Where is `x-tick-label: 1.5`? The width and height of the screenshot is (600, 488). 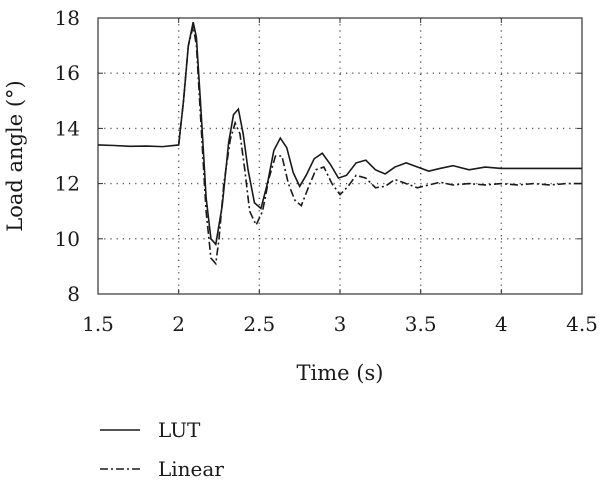
x-tick-label: 1.5 is located at coordinates (98, 324).